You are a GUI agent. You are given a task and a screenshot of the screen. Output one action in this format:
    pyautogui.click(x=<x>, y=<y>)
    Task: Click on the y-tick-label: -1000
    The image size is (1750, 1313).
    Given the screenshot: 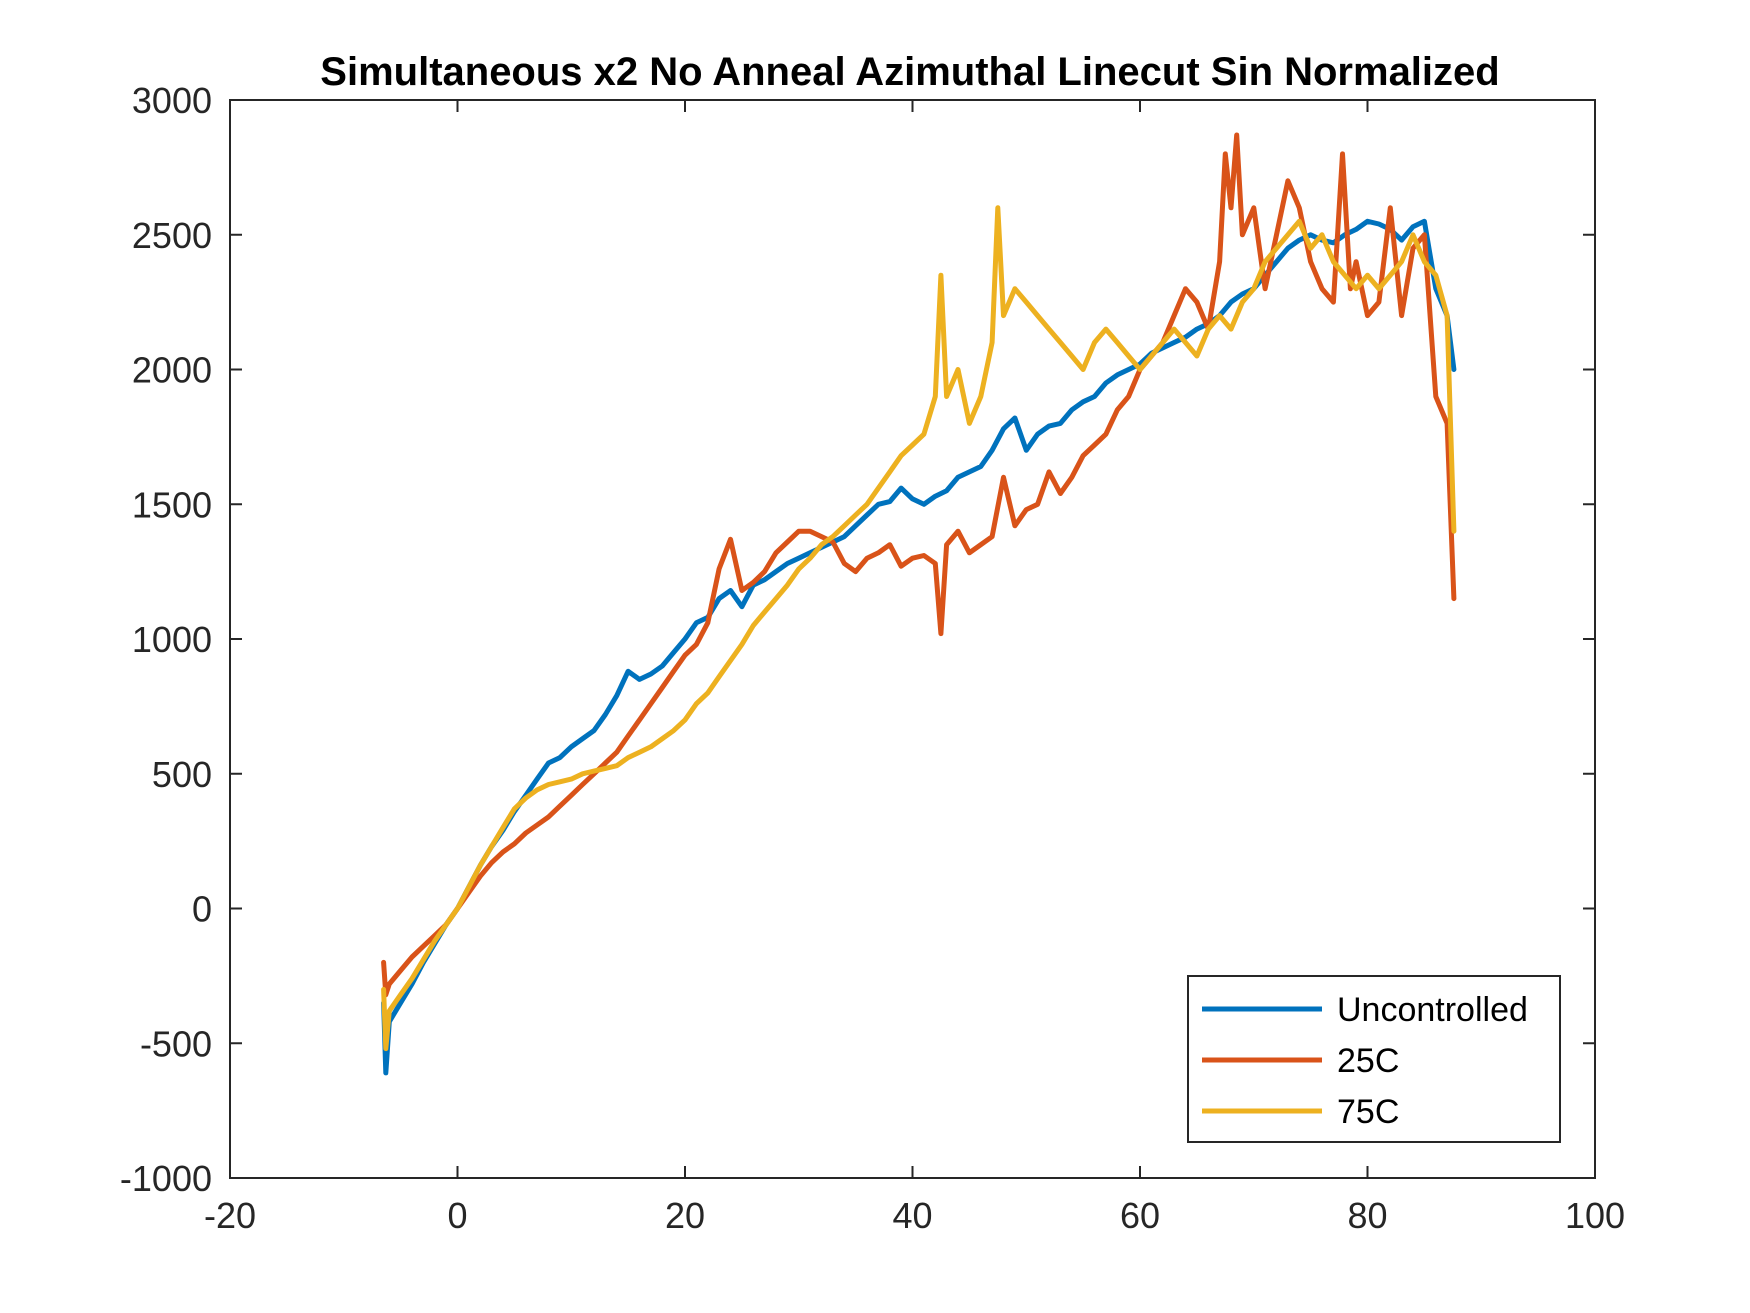 What is the action you would take?
    pyautogui.click(x=166, y=1178)
    